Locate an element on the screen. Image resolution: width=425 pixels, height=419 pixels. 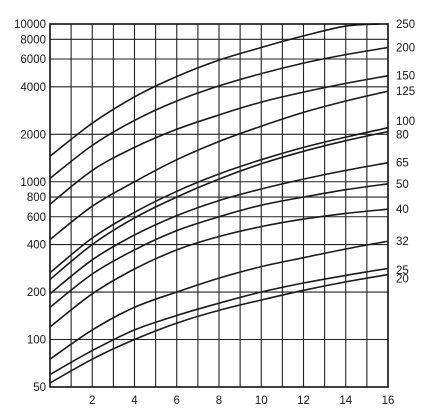
curve-label-100: 100 is located at coordinates (405, 122).